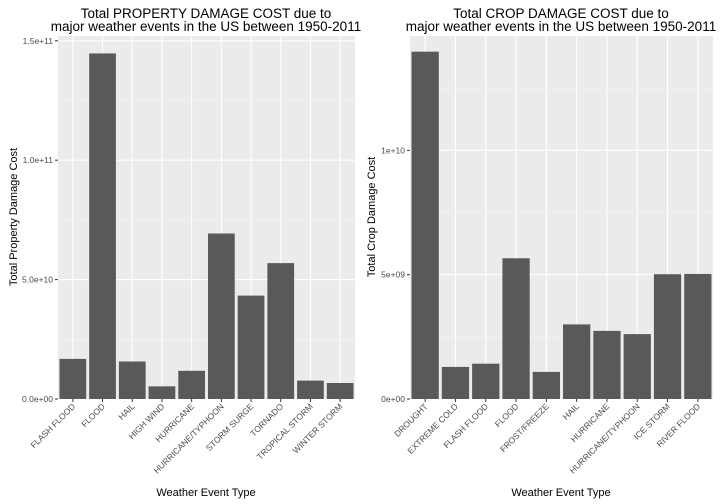 This screenshot has width=720, height=504. Describe the element at coordinates (52, 425) in the screenshot. I see `x-tick-label: FLASH FLOOD` at that location.